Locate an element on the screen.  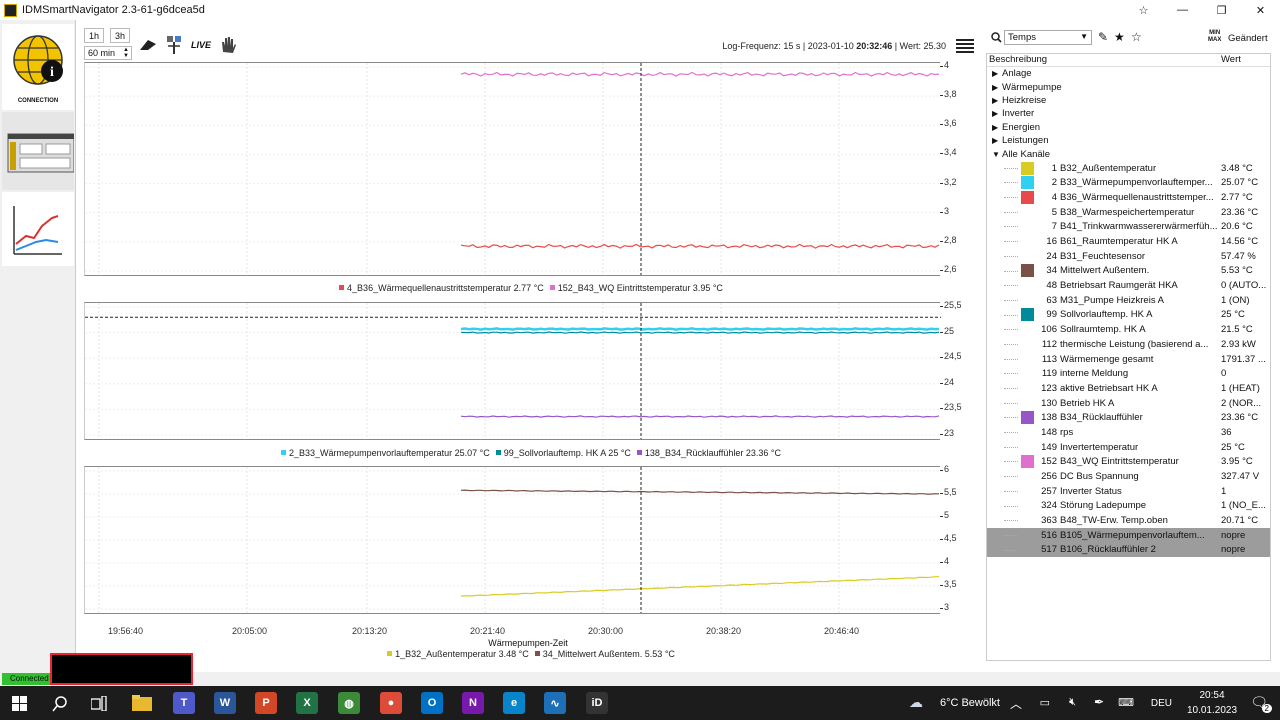
channel-row: 1 B32_Außentemperatur 3.48 °C is located at coordinates (1128, 168).